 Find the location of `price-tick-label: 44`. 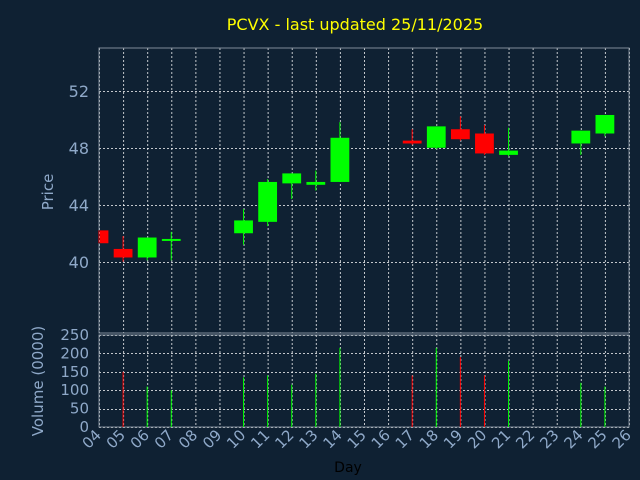

price-tick-label: 44 is located at coordinates (79, 205).